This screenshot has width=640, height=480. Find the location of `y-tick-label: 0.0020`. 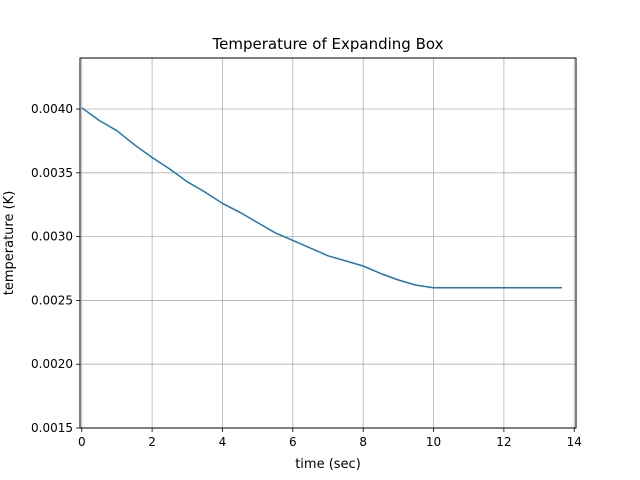

y-tick-label: 0.0020 is located at coordinates (52, 364).